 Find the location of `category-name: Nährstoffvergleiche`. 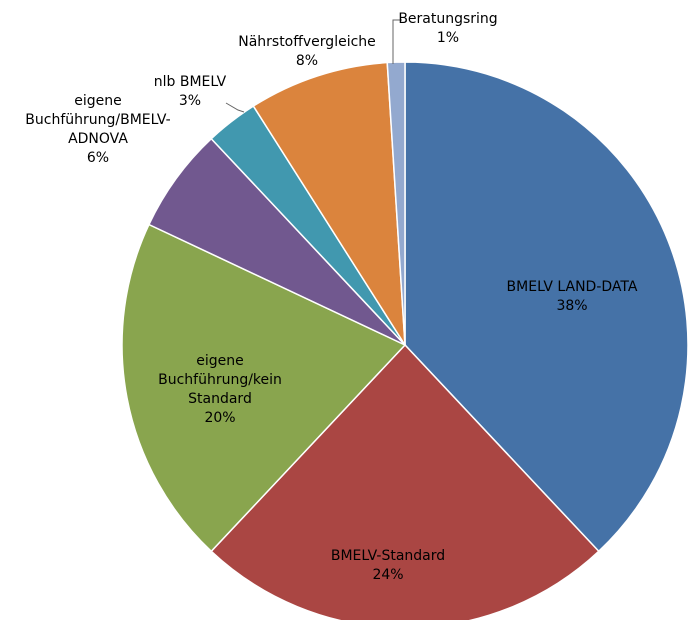

category-name: Nährstoffvergleiche is located at coordinates (307, 42).